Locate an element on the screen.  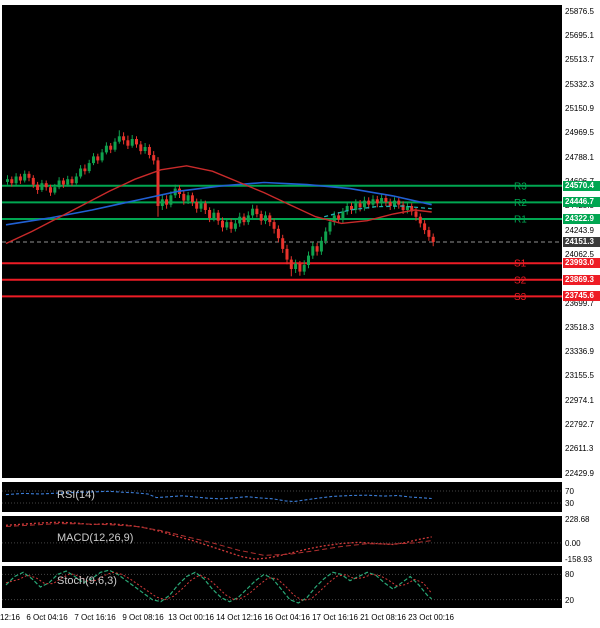
time-tick: 9 Oct 08:16 is located at coordinates (143, 617).